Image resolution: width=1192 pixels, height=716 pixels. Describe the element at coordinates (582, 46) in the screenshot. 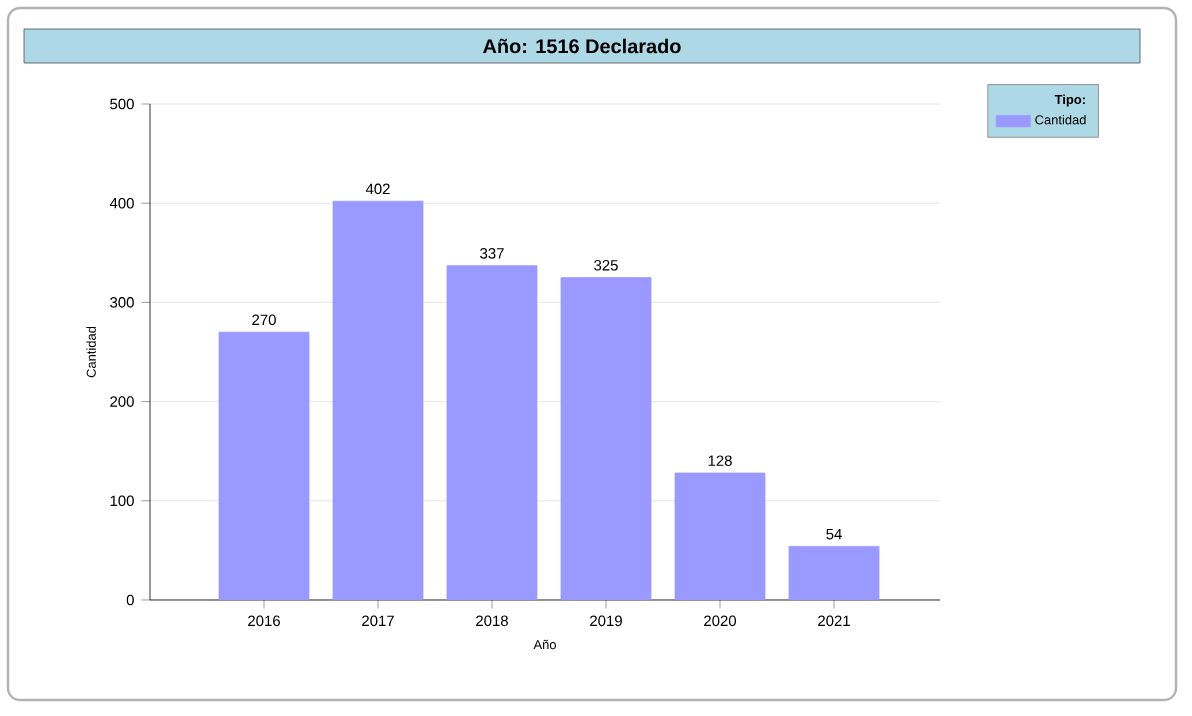

I see `chart-title: Año: 1516 Declarado` at that location.